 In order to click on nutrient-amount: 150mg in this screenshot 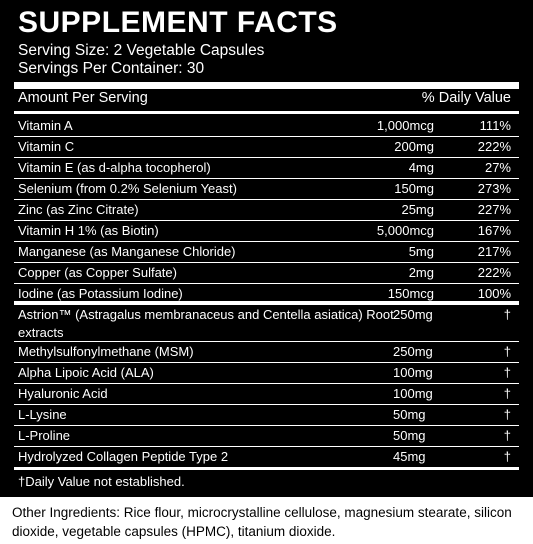, I will do `click(414, 188)`.